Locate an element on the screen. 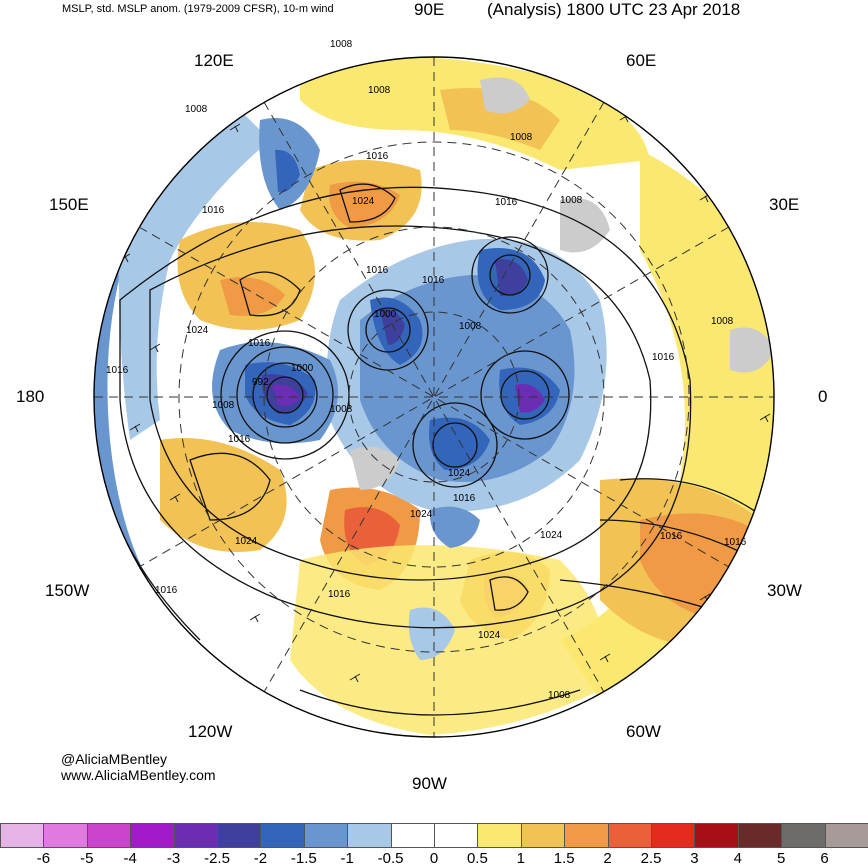 This screenshot has width=868, height=867. colorbar-label: -2.5 is located at coordinates (217, 858).